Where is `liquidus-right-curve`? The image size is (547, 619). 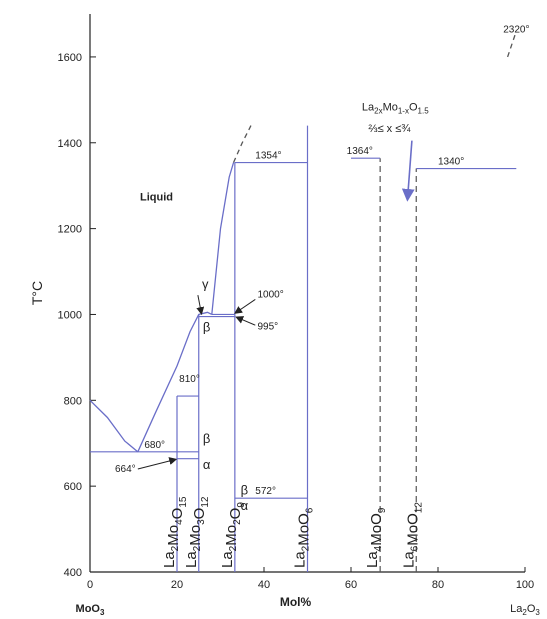
liquidus-right-curve is located at coordinates (223, 238).